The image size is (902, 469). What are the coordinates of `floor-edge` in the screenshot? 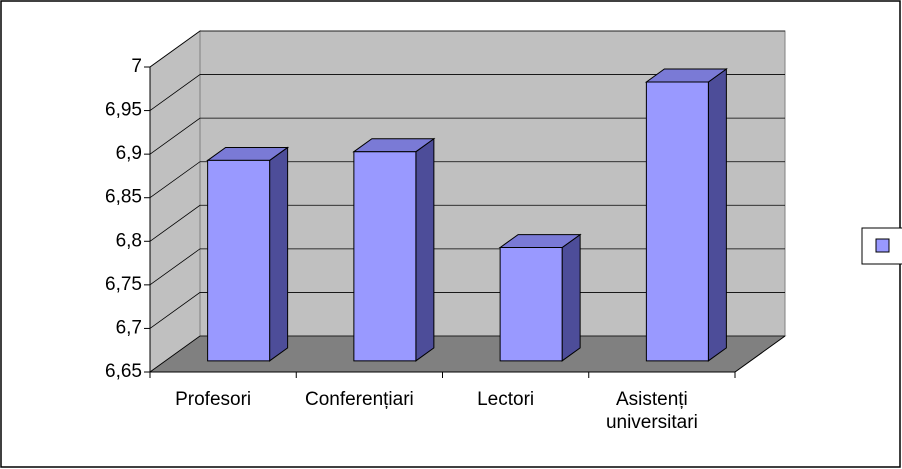 It's located at (760, 354).